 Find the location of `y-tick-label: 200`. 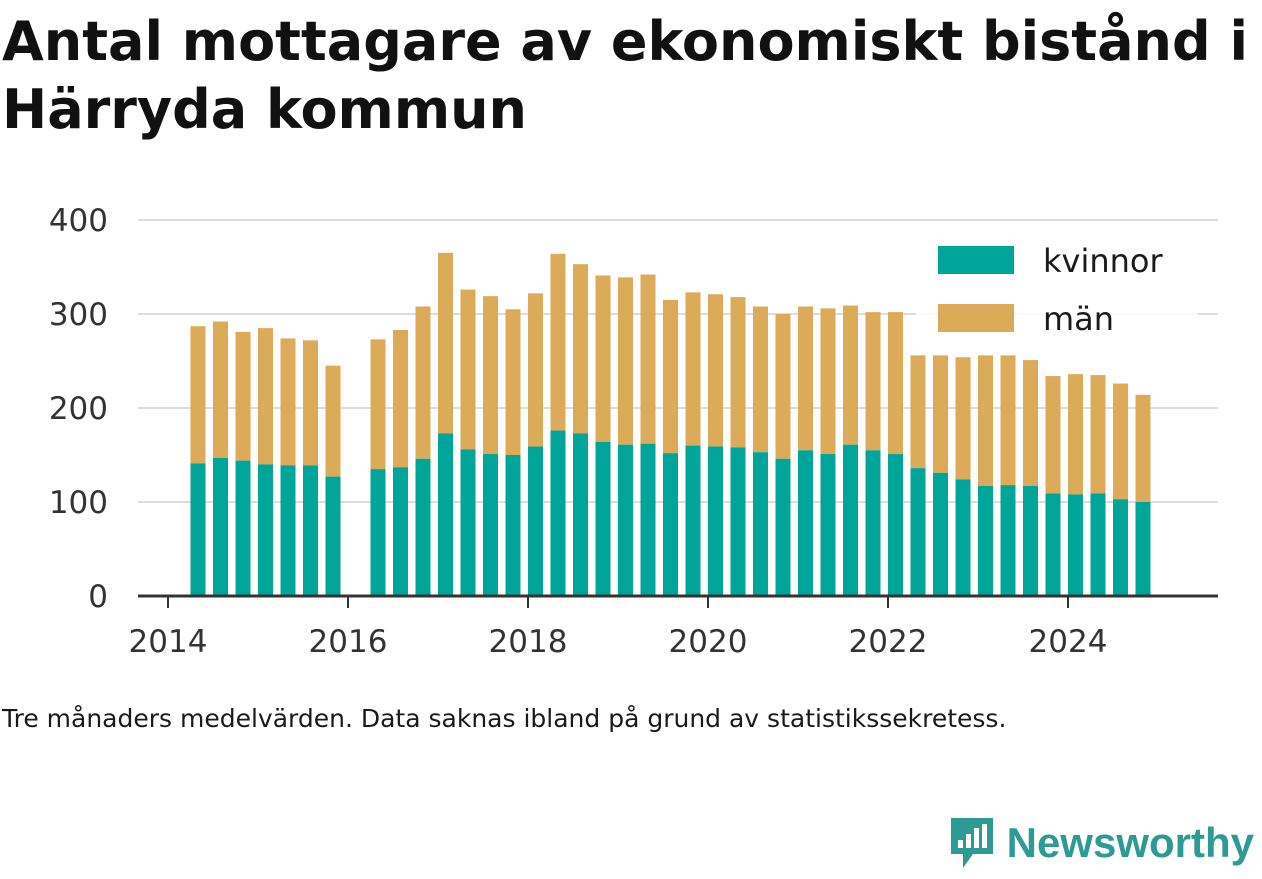

y-tick-label: 200 is located at coordinates (78, 409).